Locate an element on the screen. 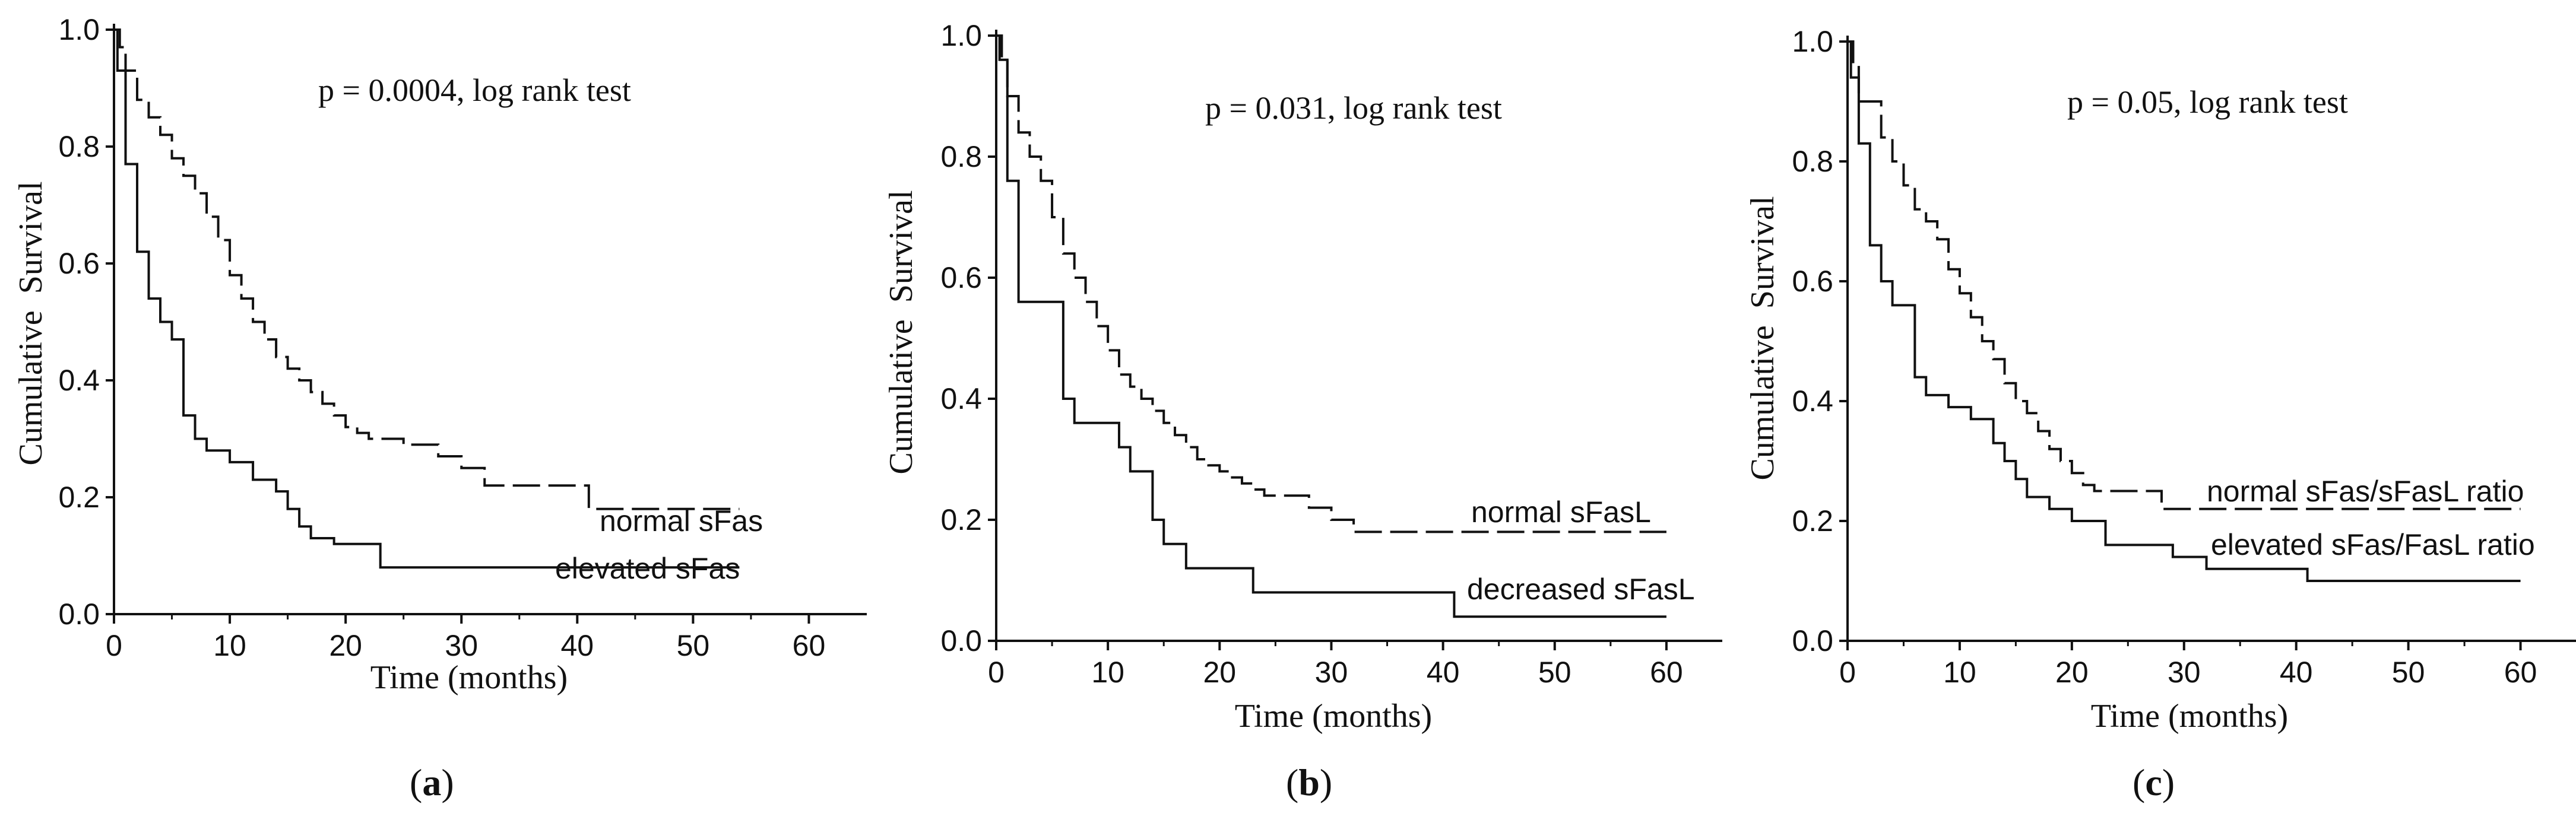 The image size is (2576, 823). series-label: elevated sFas/FasL ratio is located at coordinates (2373, 544).